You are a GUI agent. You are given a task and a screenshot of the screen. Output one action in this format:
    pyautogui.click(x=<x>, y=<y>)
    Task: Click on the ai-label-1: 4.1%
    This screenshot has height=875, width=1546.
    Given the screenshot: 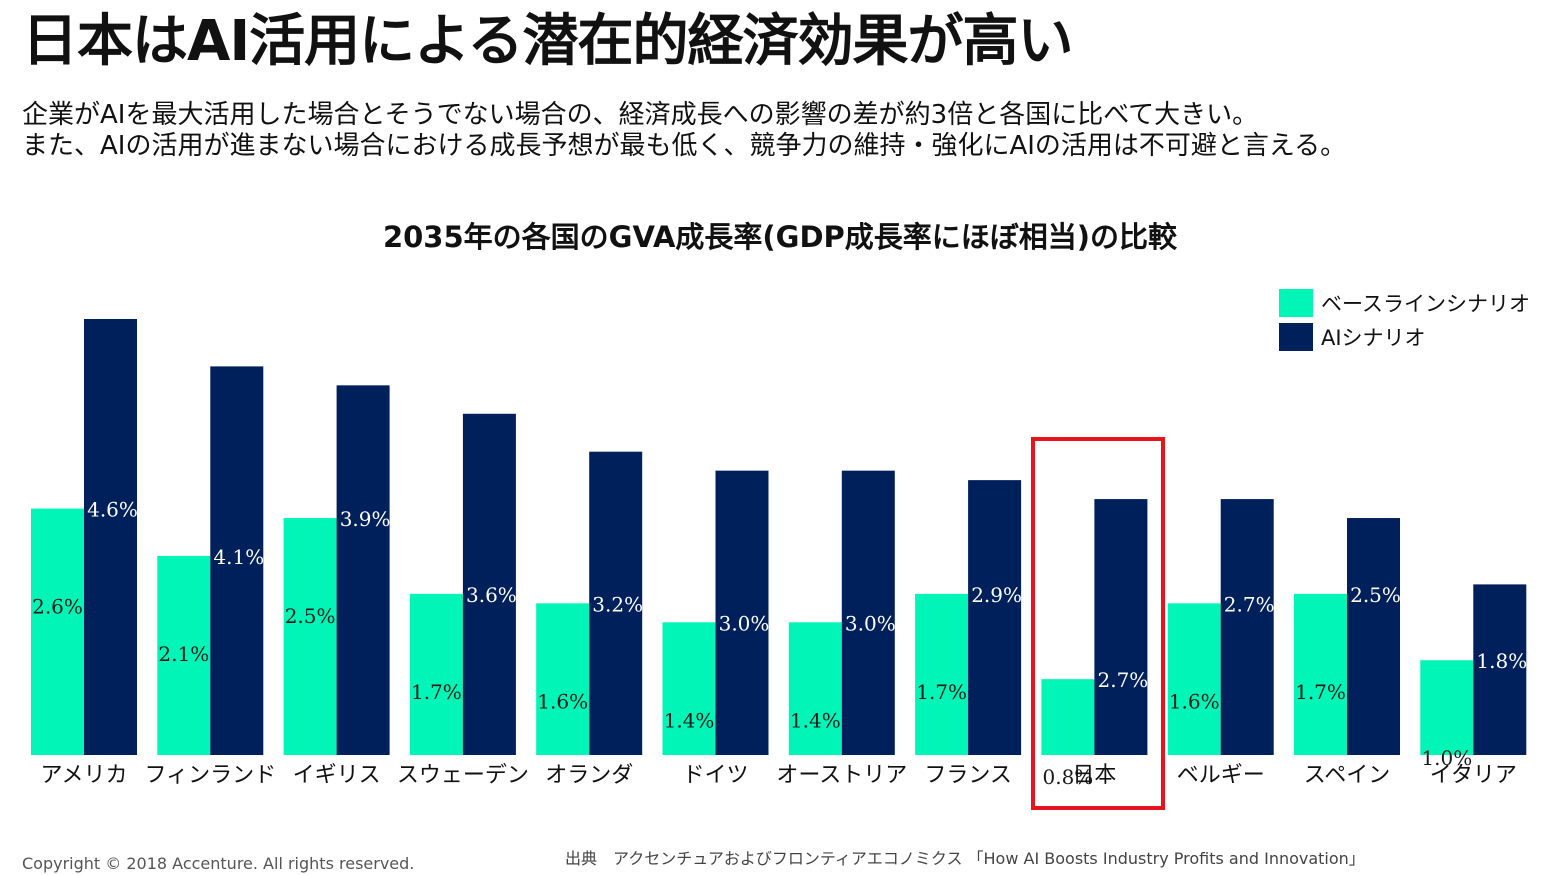 What is the action you would take?
    pyautogui.click(x=238, y=557)
    